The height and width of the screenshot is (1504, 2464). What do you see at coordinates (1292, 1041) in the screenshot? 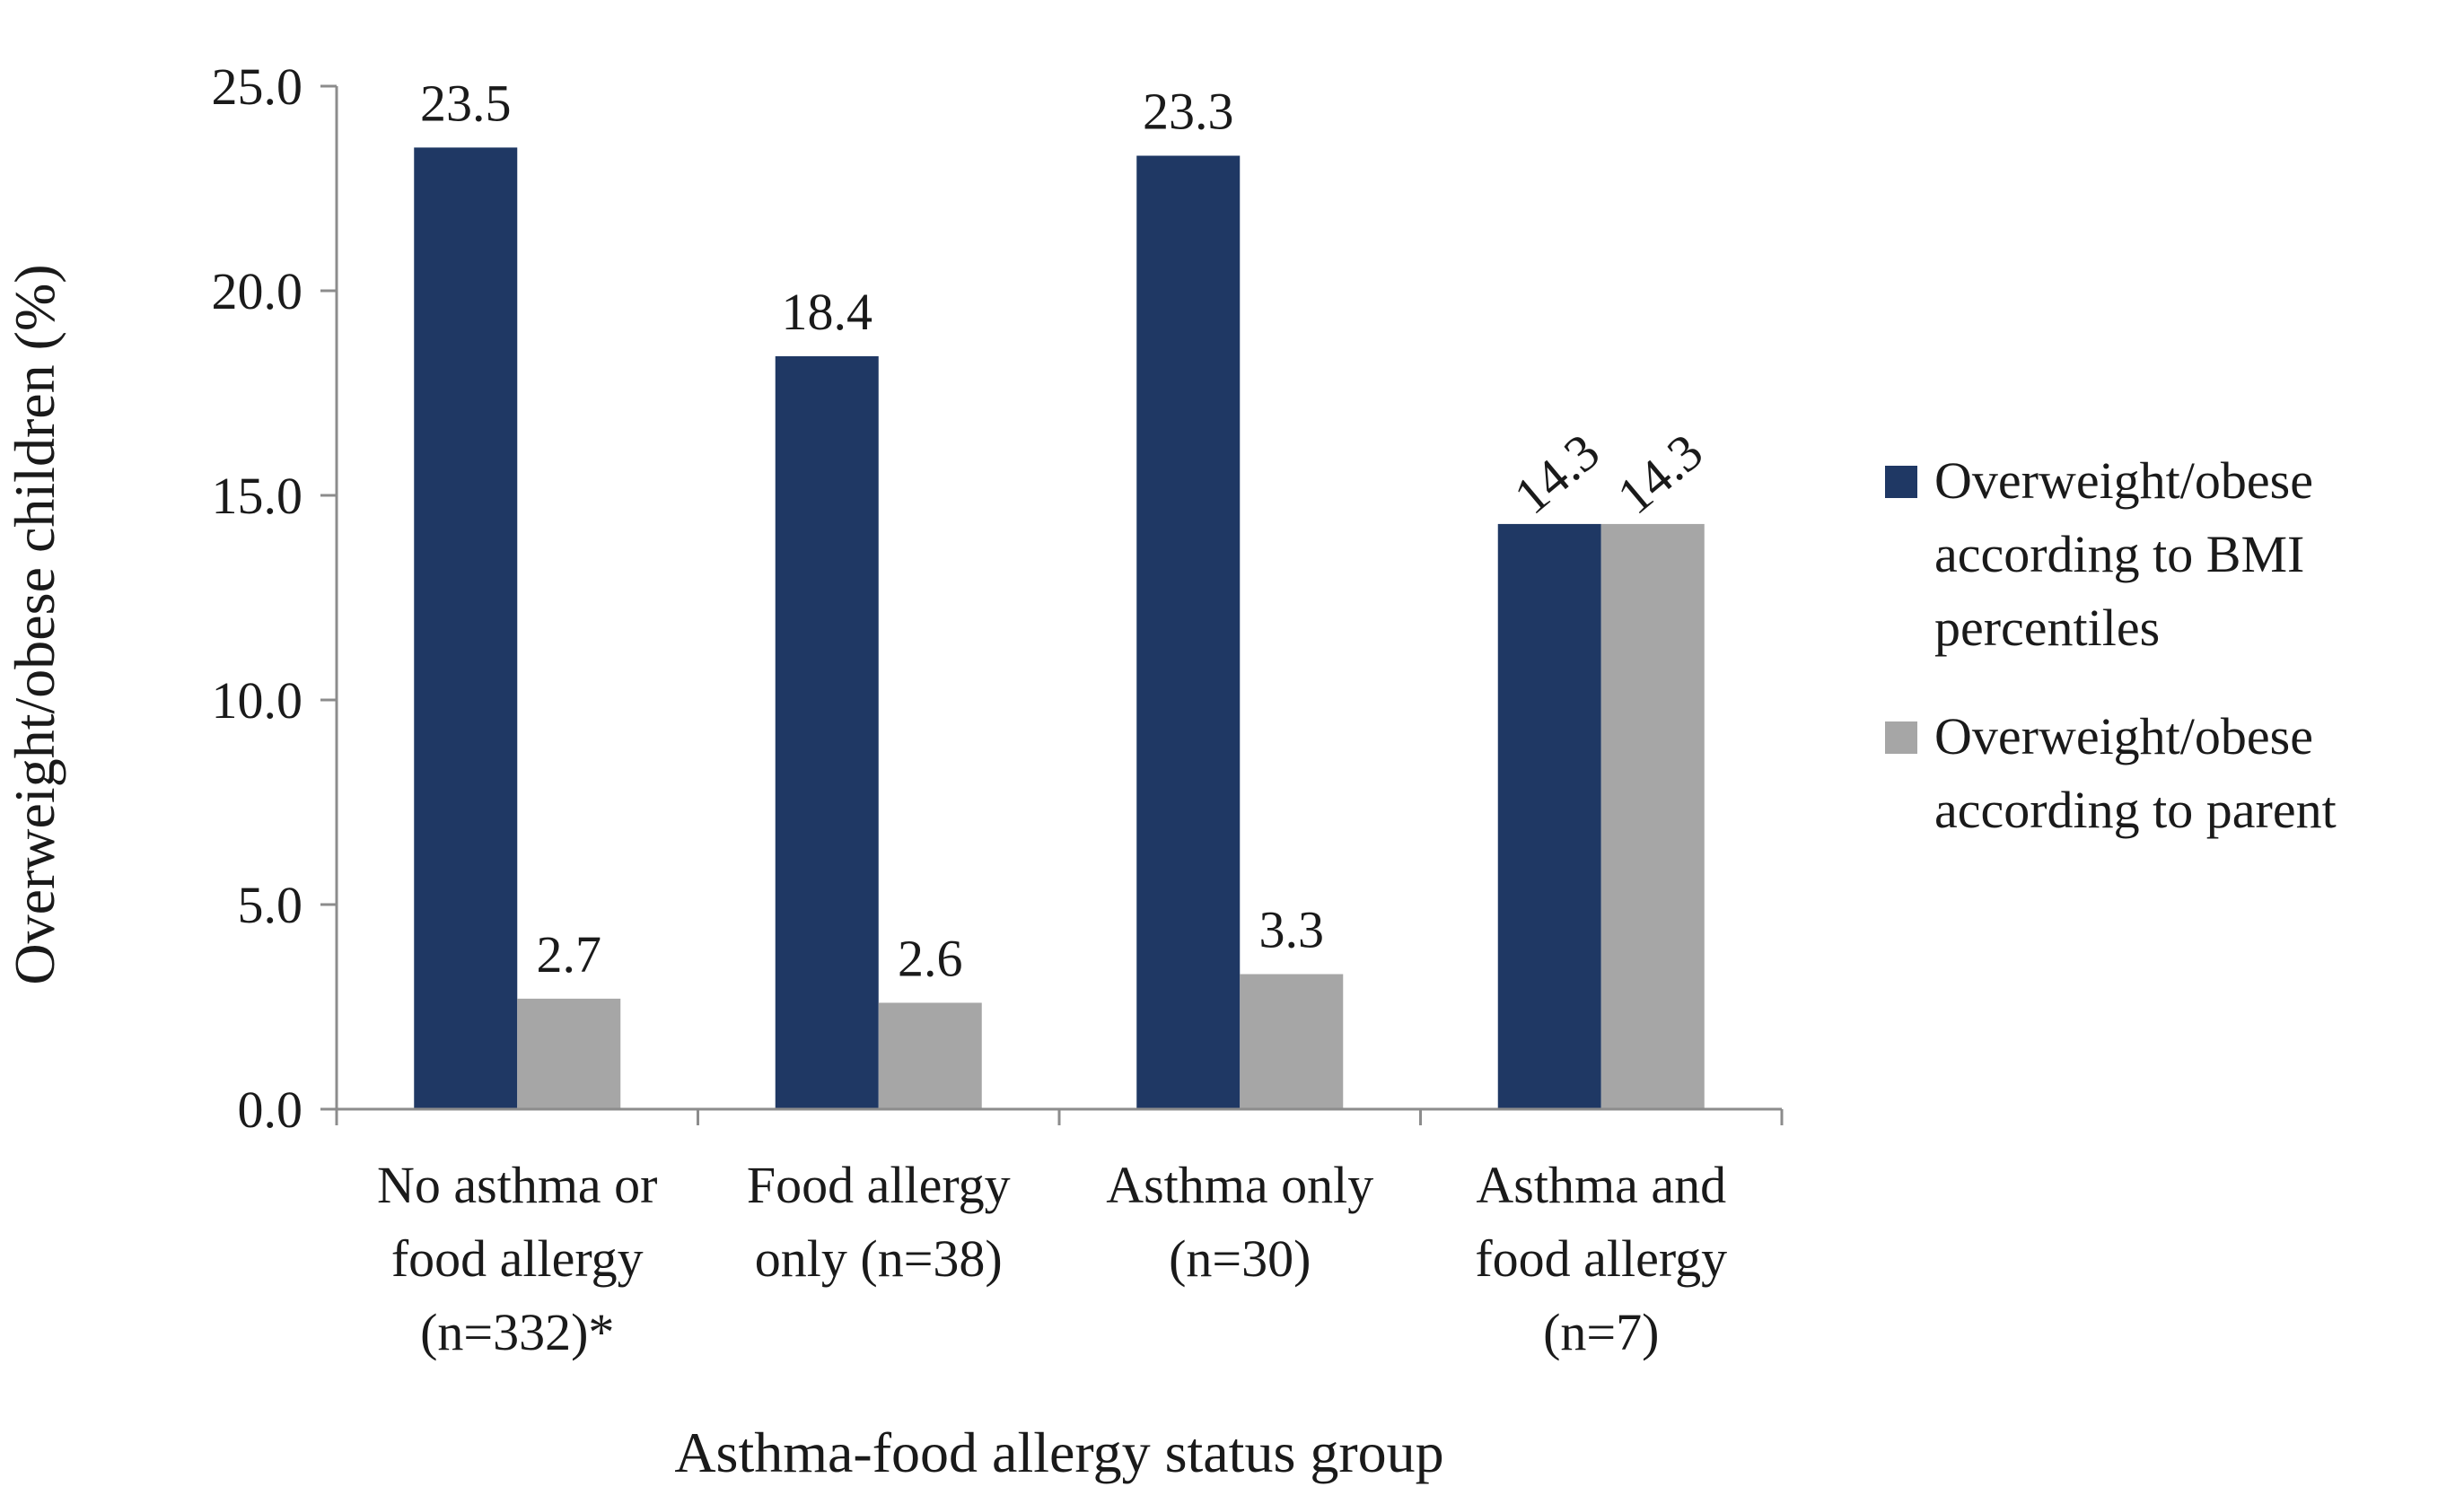
I see `bar-series2-cat3` at bounding box center [1292, 1041].